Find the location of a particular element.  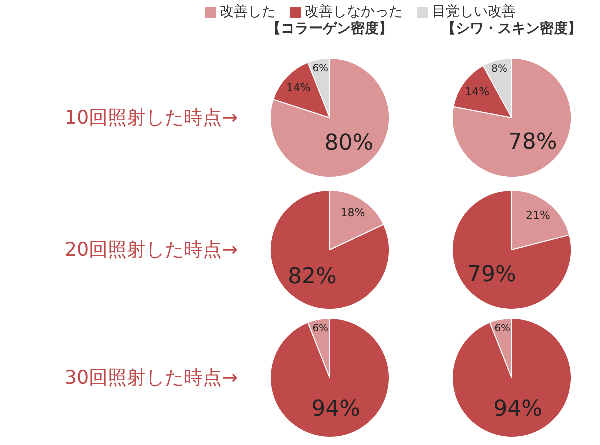

legend-label: 改善しなかった is located at coordinates (354, 11).